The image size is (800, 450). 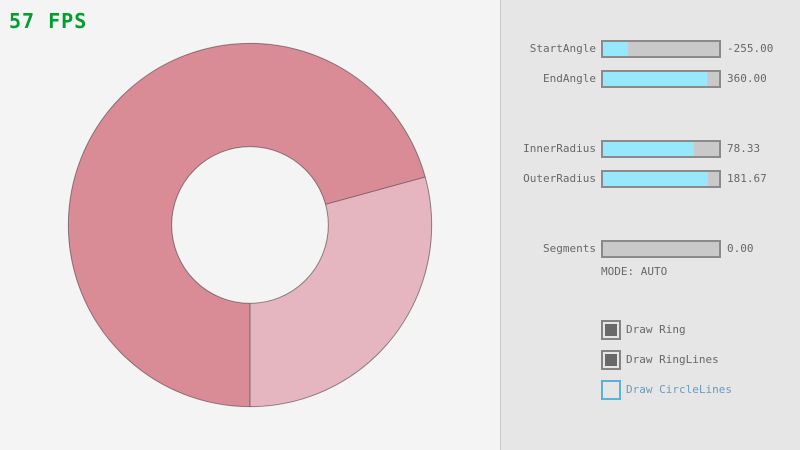 What do you see at coordinates (616, 49) in the screenshot?
I see `start-angle-slider-fill` at bounding box center [616, 49].